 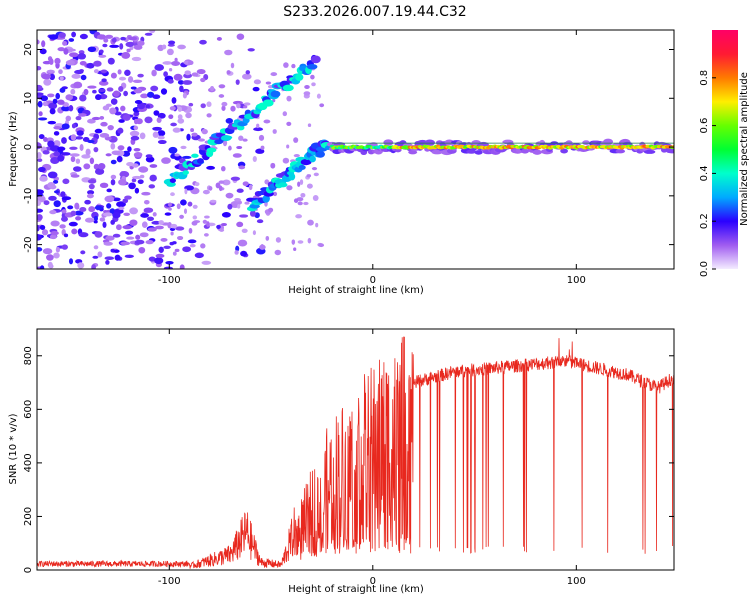 What do you see at coordinates (373, 581) in the screenshot?
I see `x-tick-label: 0` at bounding box center [373, 581].